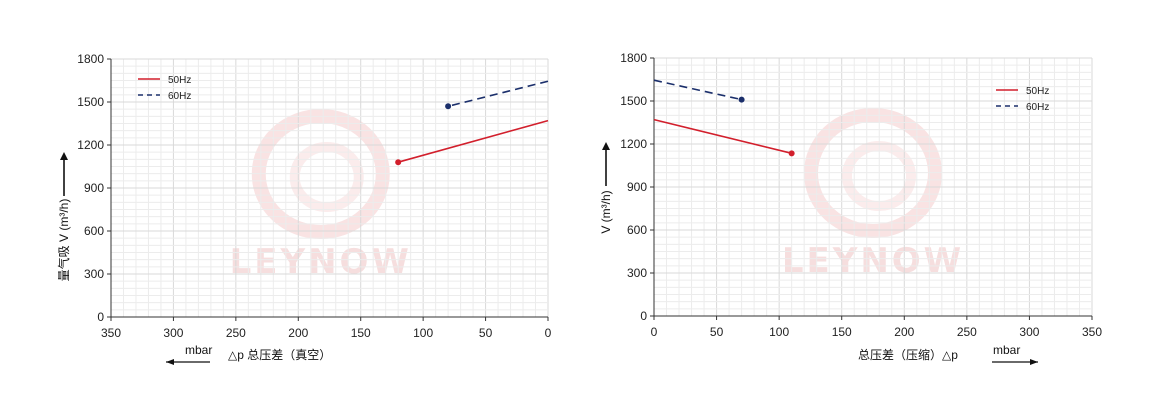 This screenshot has width=1160, height=420. What do you see at coordinates (908, 354) in the screenshot?
I see `x-axis-label: 总压差（压缩）△p` at bounding box center [908, 354].